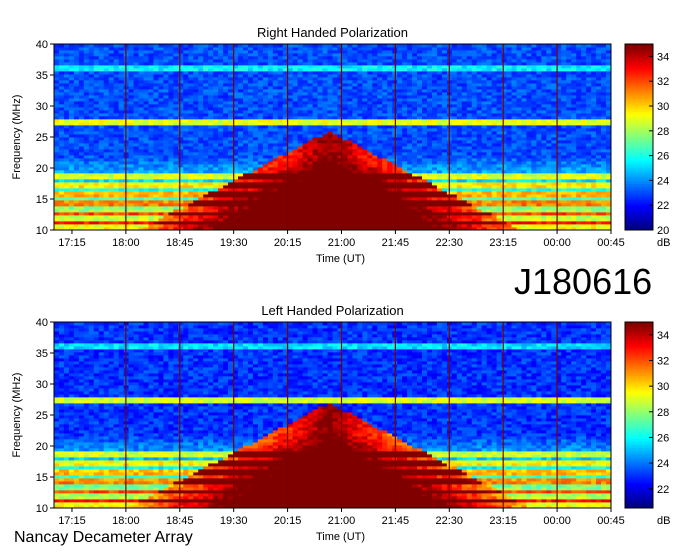  I want to click on observation-id: J180616, so click(583, 282).